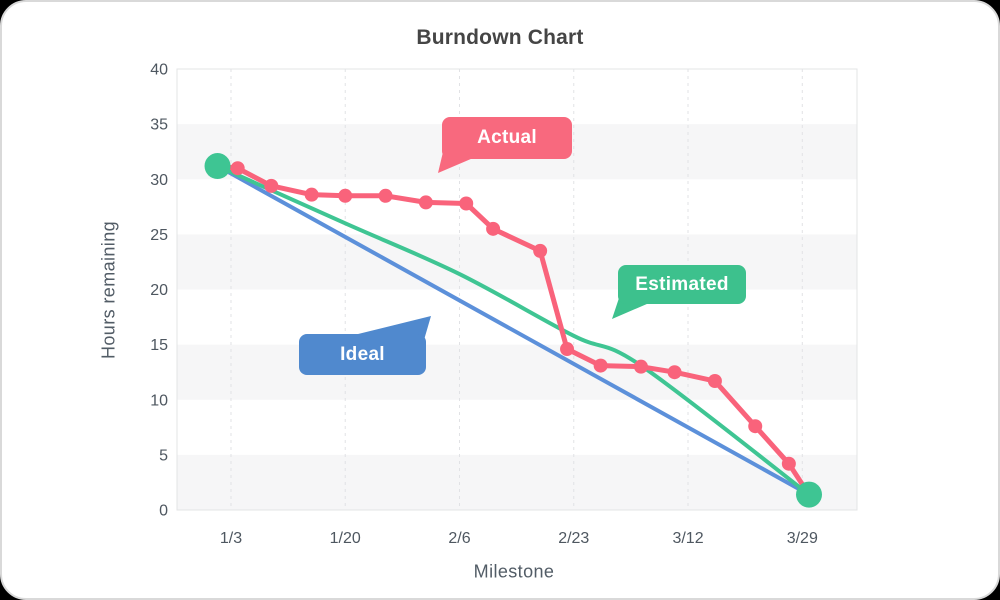 The height and width of the screenshot is (600, 1000). I want to click on y-tick-label: 0, so click(163, 511).